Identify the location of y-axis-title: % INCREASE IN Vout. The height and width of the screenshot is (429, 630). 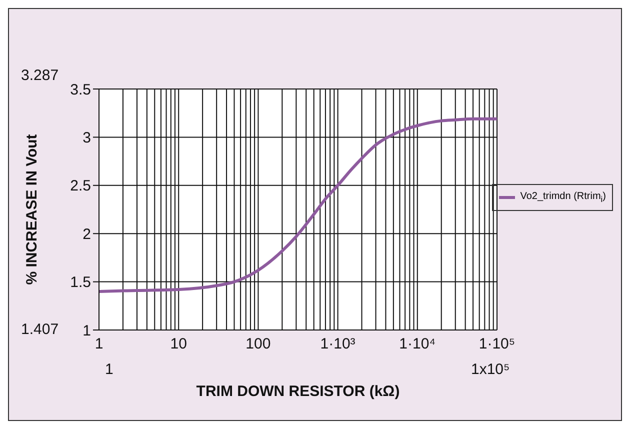
(31, 209).